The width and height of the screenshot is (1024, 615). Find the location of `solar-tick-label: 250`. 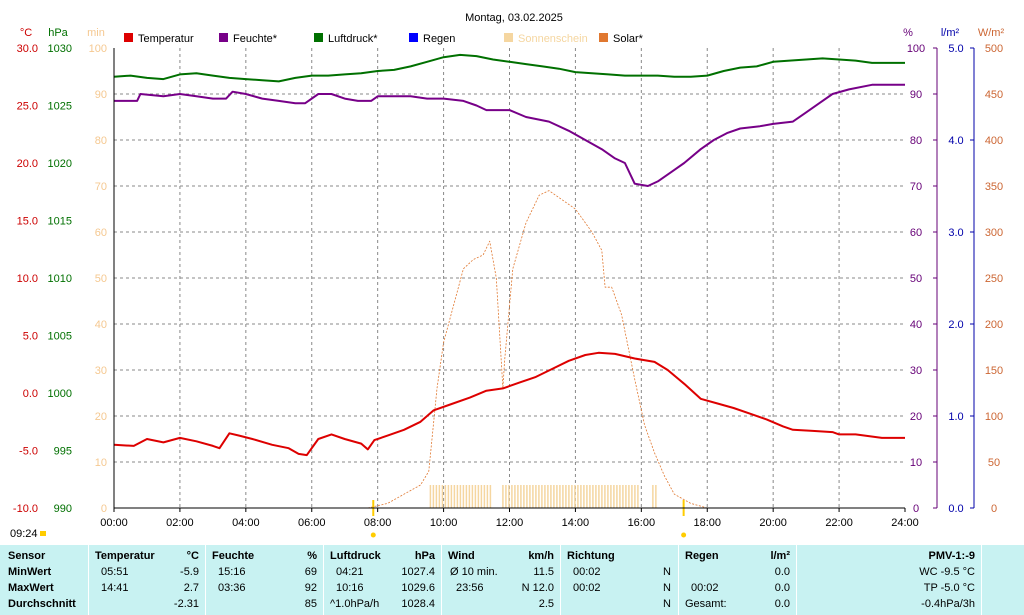

solar-tick-label: 250 is located at coordinates (994, 279).